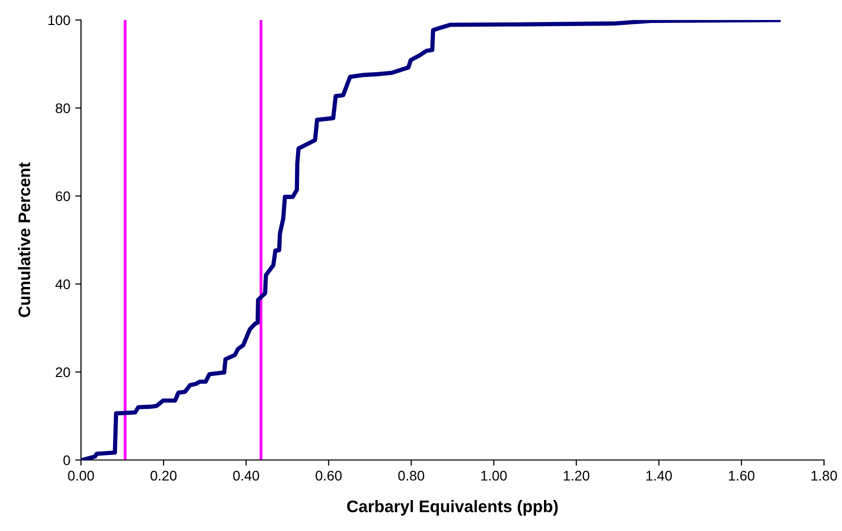 Image resolution: width=842 pixels, height=531 pixels. Describe the element at coordinates (659, 475) in the screenshot. I see `x-tick-label: 1.40` at that location.